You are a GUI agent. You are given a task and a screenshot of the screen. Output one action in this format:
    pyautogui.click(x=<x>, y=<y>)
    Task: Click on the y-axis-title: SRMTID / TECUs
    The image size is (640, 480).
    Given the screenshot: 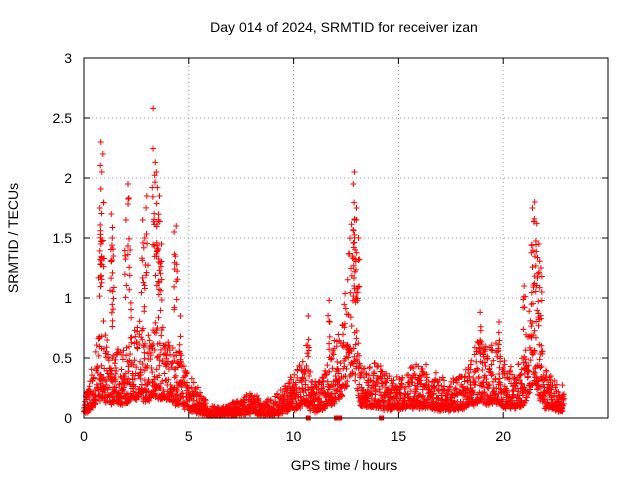 What is the action you would take?
    pyautogui.click(x=13, y=238)
    